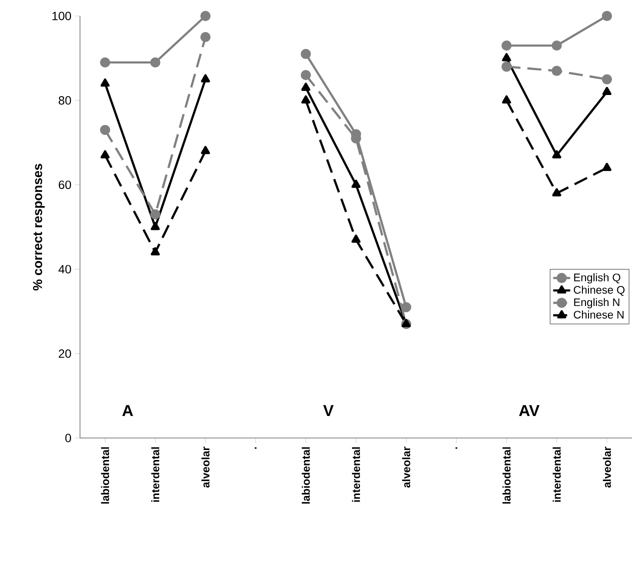  What do you see at coordinates (39, 227) in the screenshot?
I see `y-axis-title: % correct responses` at bounding box center [39, 227].